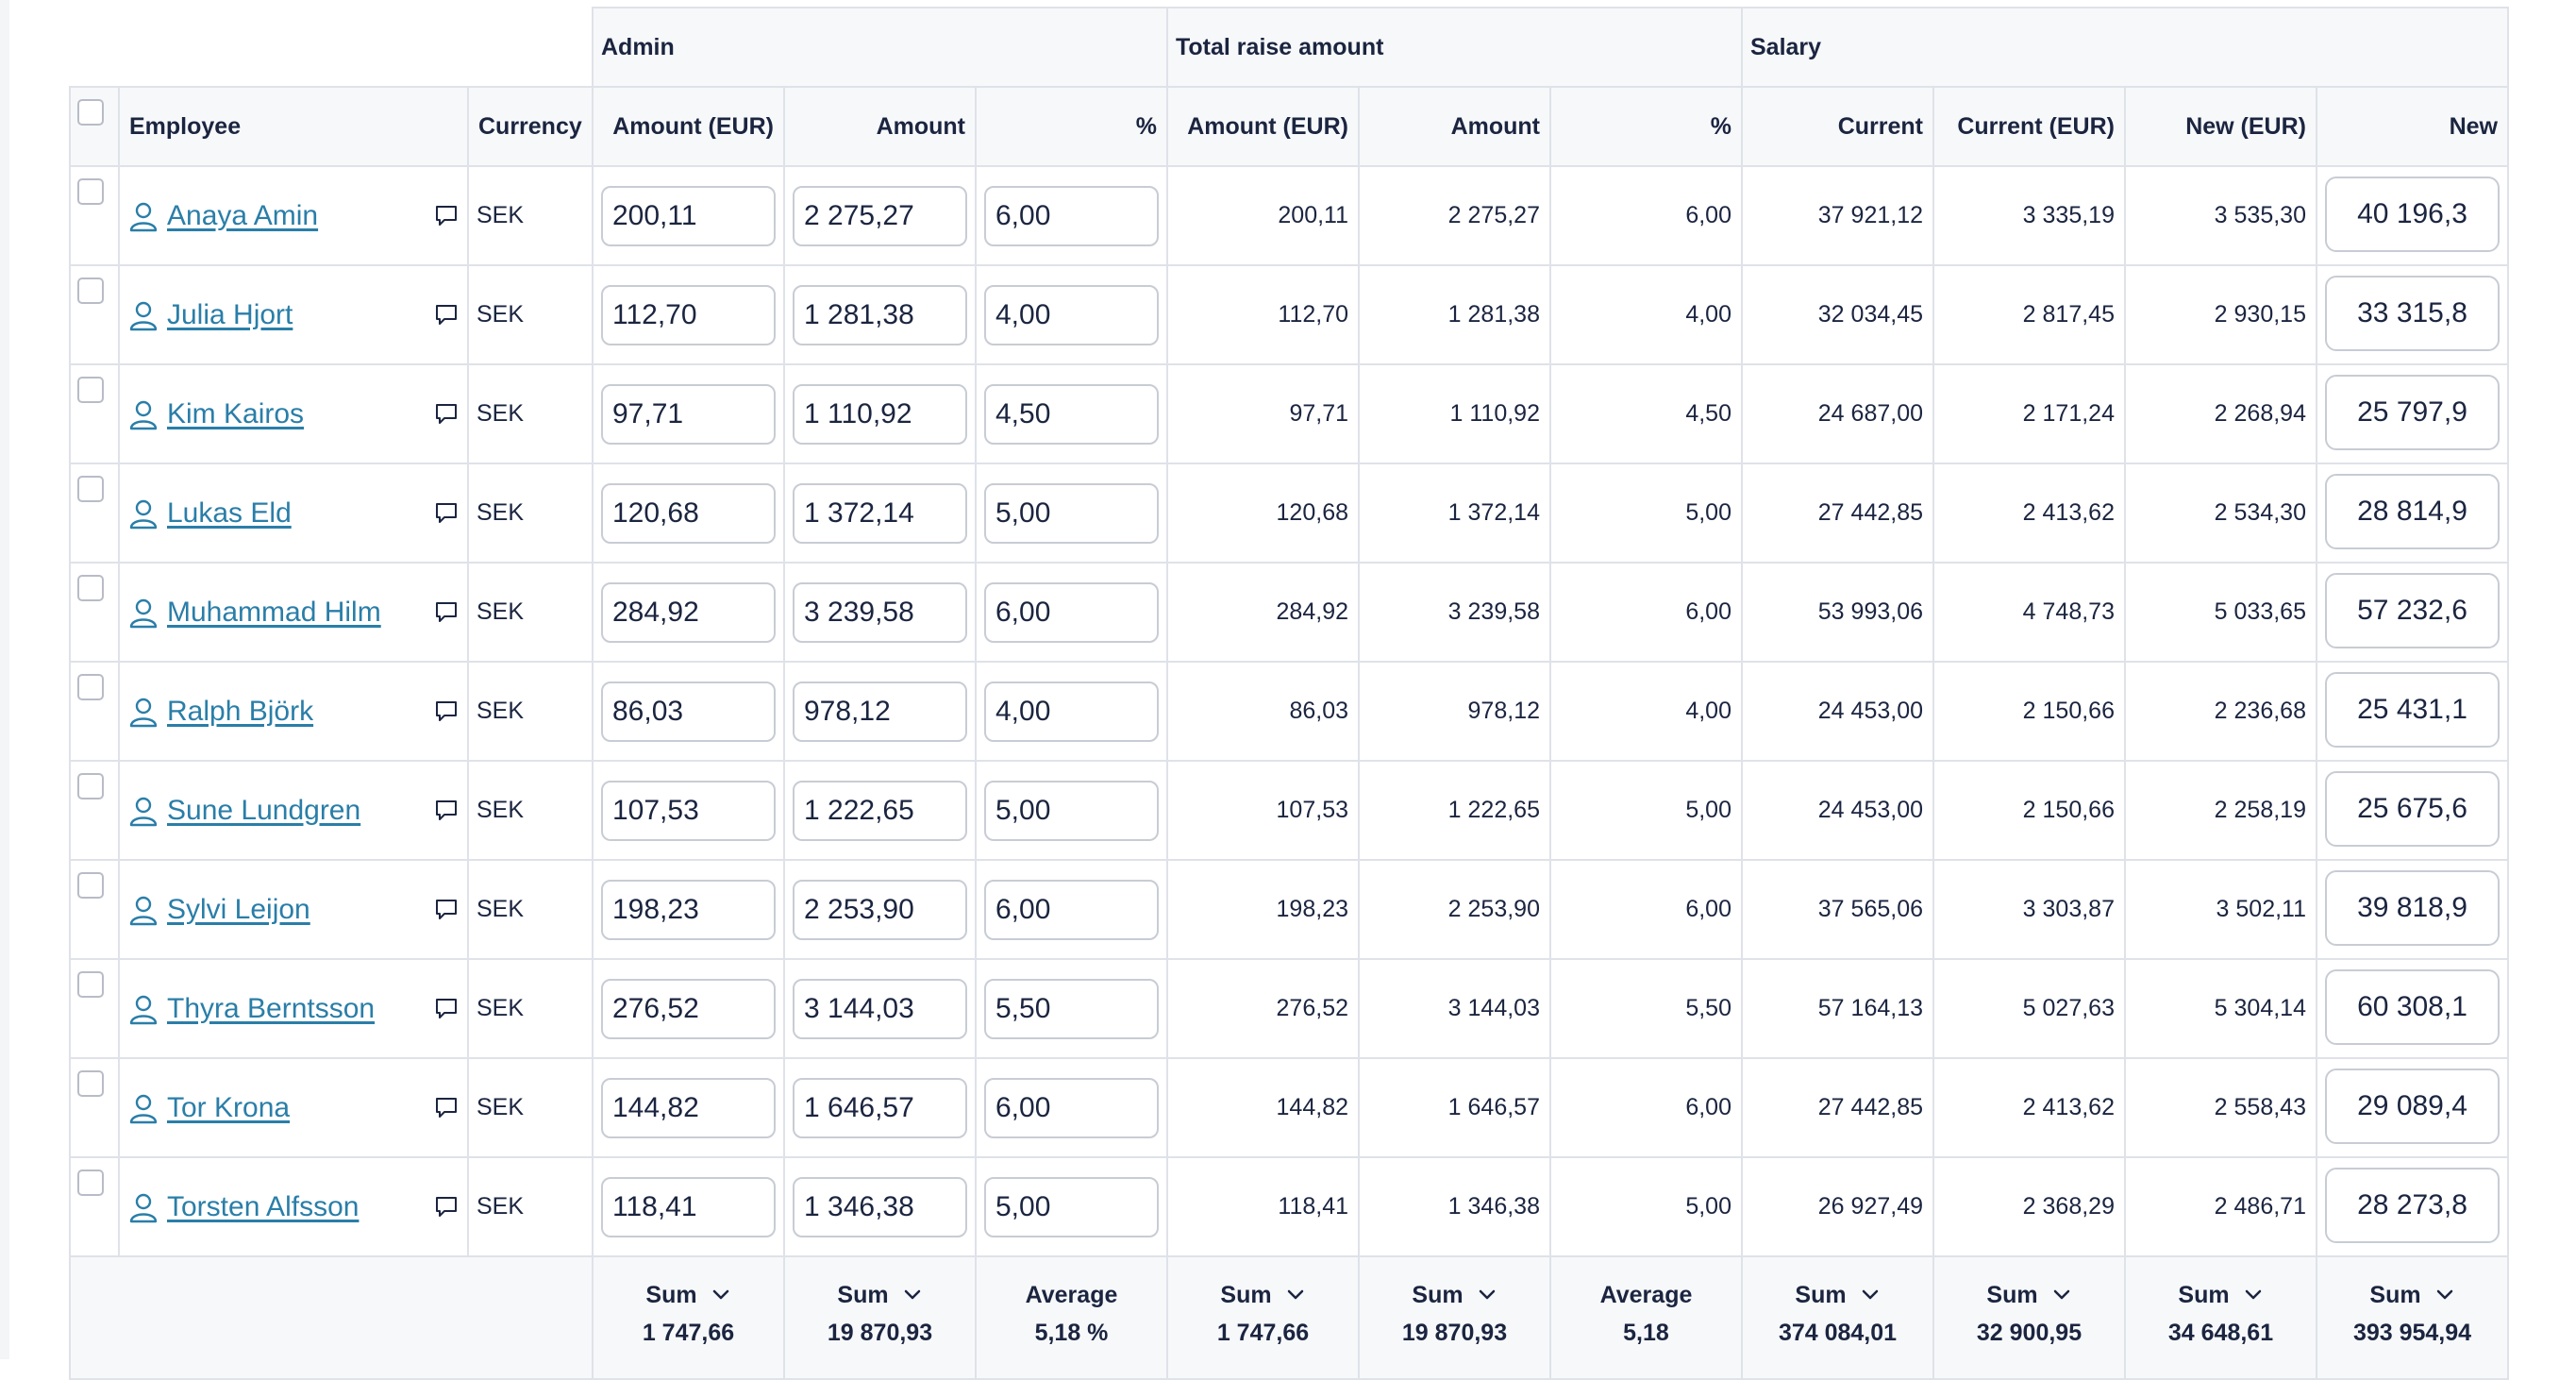  I want to click on column-header-employee: Employee, so click(293, 126).